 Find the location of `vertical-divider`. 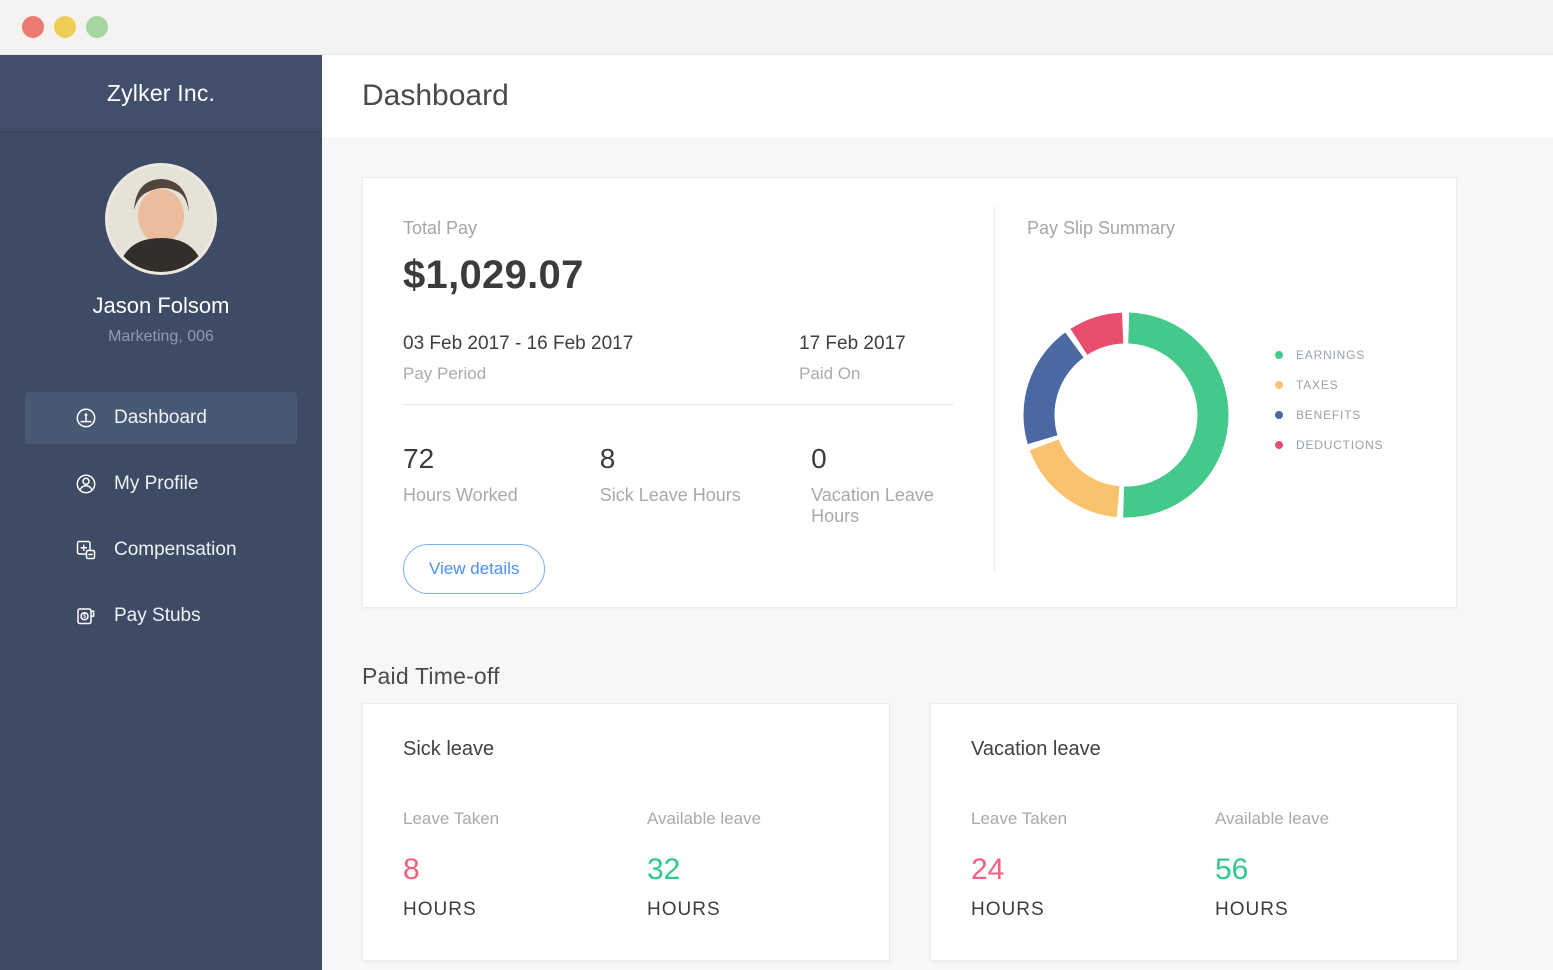

vertical-divider is located at coordinates (994, 388).